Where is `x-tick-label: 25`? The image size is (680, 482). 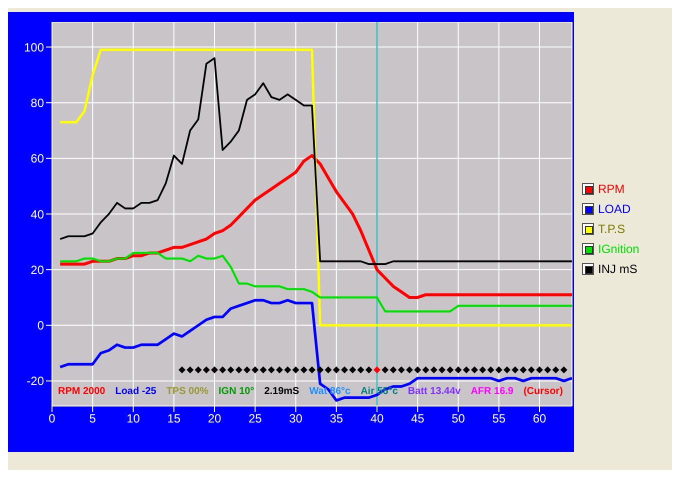
x-tick-label: 25 is located at coordinates (255, 419).